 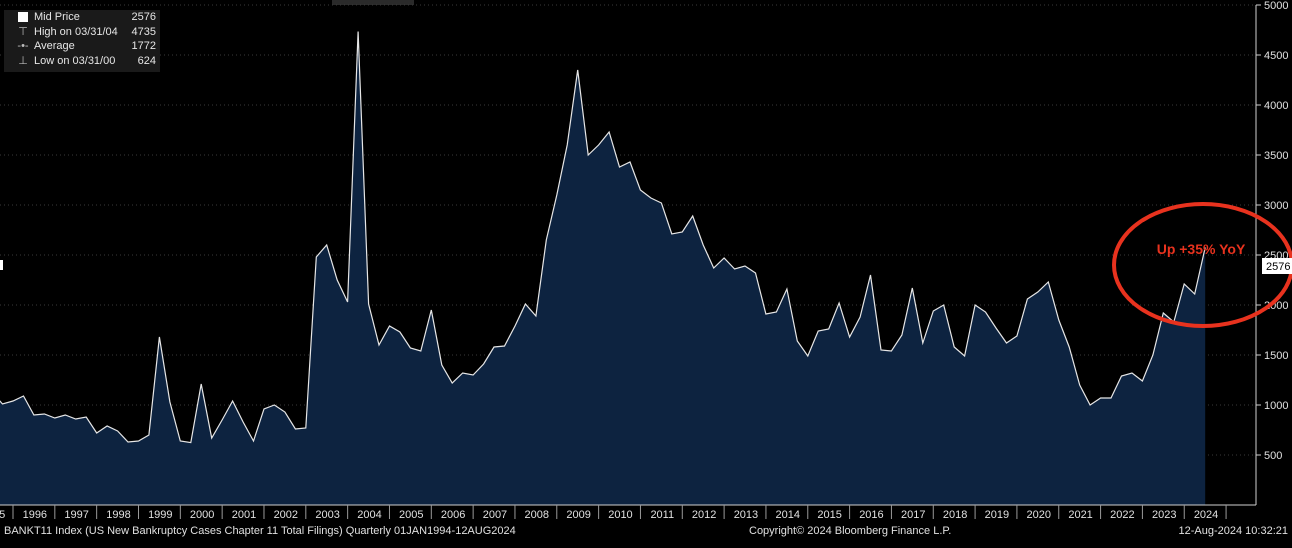 What do you see at coordinates (1276, 156) in the screenshot?
I see `y-tick-label: 3500` at bounding box center [1276, 156].